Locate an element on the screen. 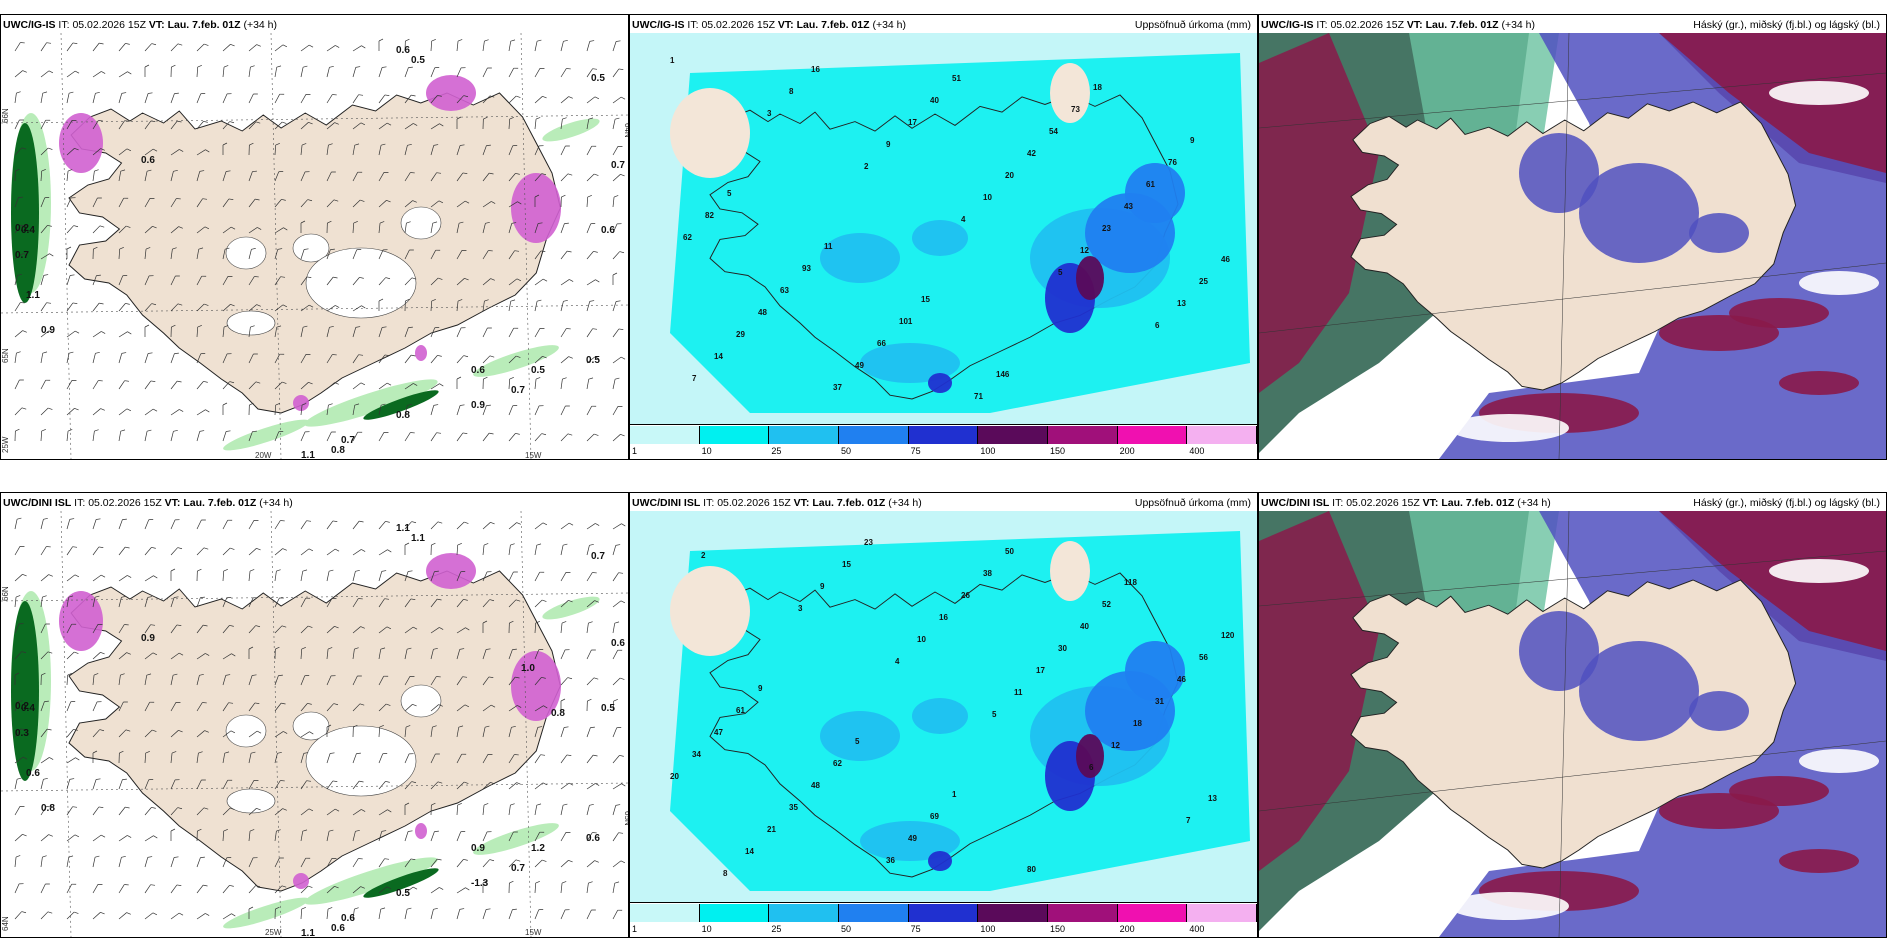  coastline is located at coordinates (1573, 246).